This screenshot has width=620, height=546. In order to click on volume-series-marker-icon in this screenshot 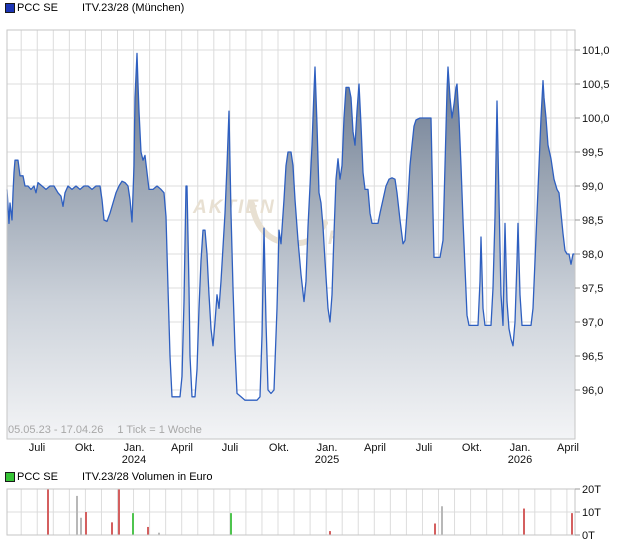, I will do `click(10, 477)`.